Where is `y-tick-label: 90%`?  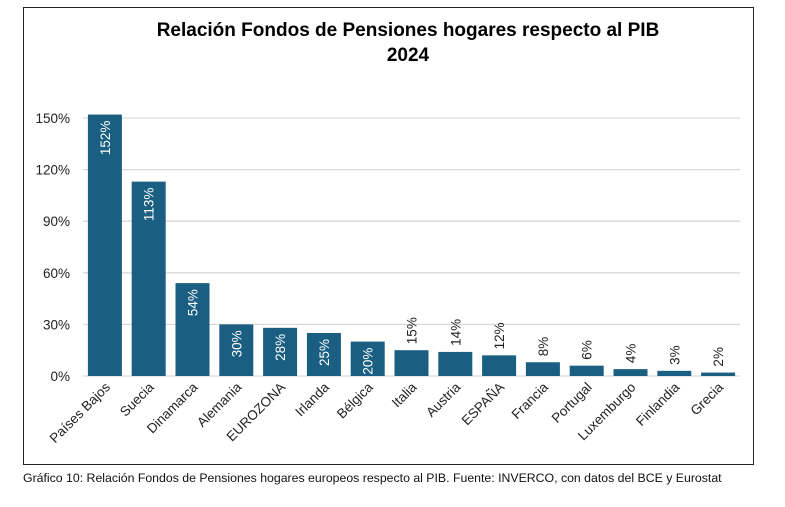 y-tick-label: 90% is located at coordinates (56, 221).